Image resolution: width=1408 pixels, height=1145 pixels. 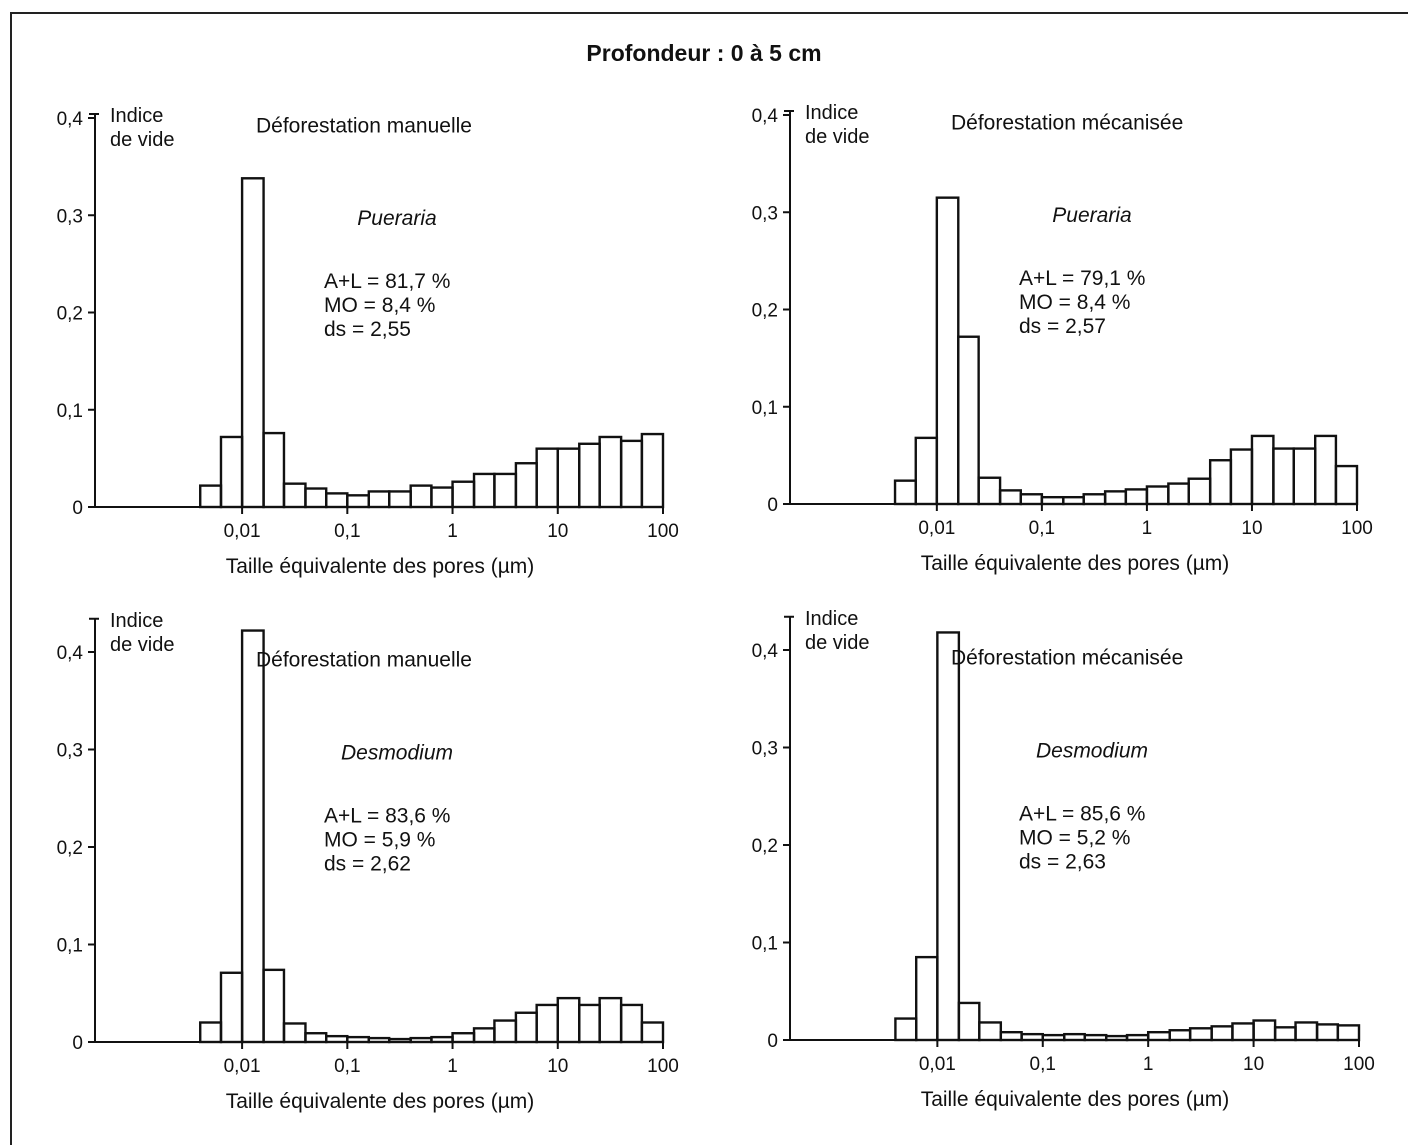 I want to click on stats-line: ds = 2,62, so click(x=367, y=864).